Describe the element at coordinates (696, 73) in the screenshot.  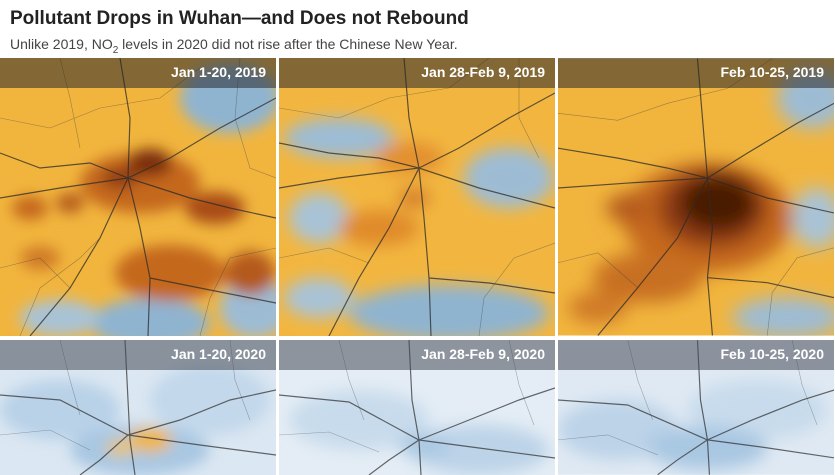
I see `panel-label-band: Feb 10-25, 2019` at that location.